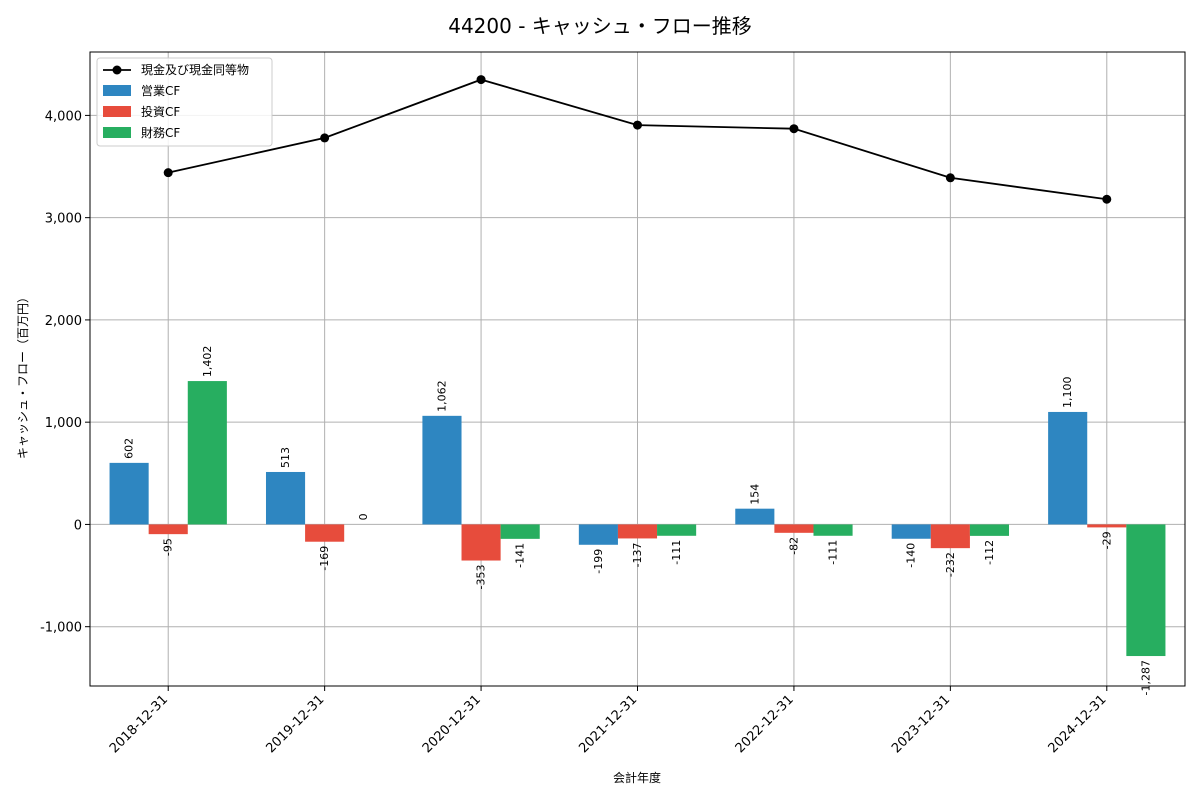  What do you see at coordinates (989, 552) in the screenshot?
I see `data-label: -112` at bounding box center [989, 552].